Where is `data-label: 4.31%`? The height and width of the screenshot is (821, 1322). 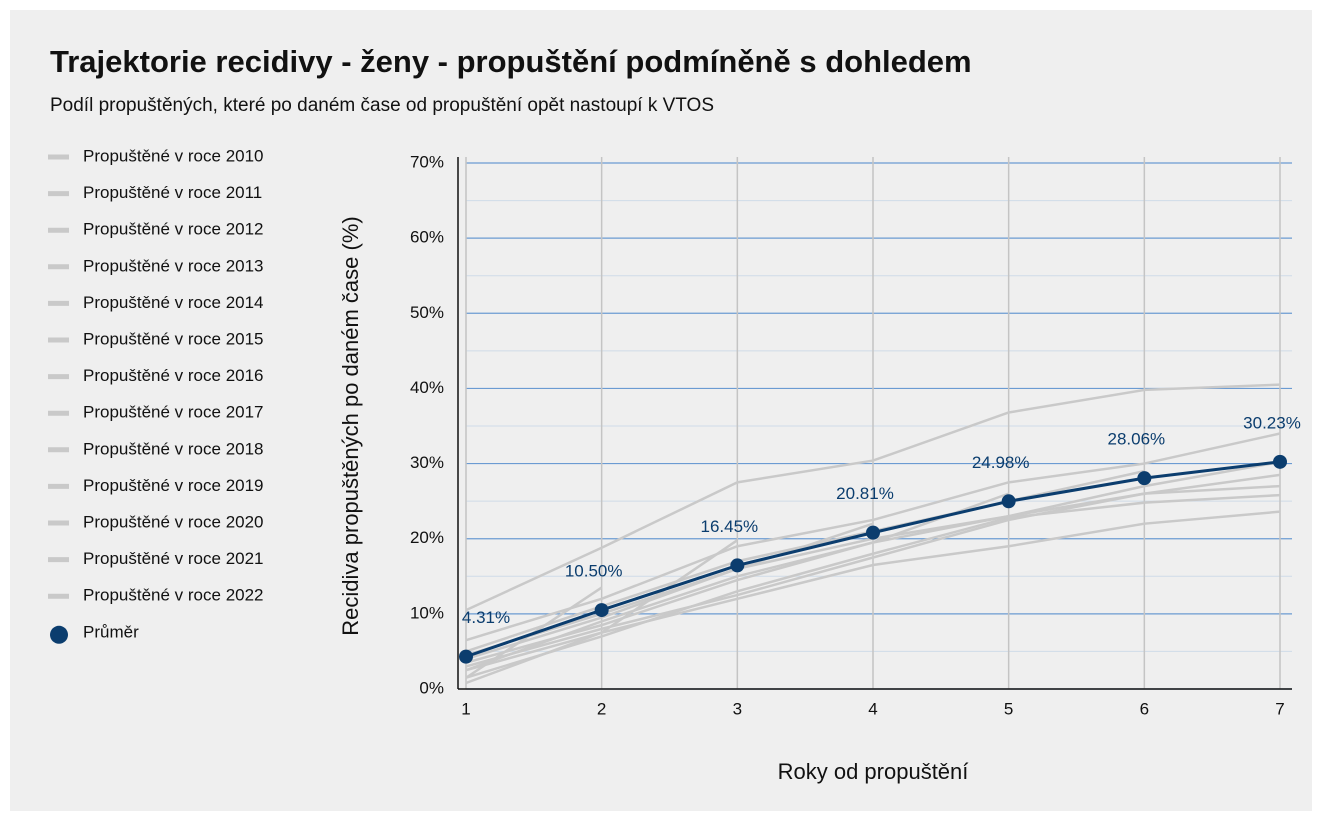
data-label: 4.31% is located at coordinates (486, 617).